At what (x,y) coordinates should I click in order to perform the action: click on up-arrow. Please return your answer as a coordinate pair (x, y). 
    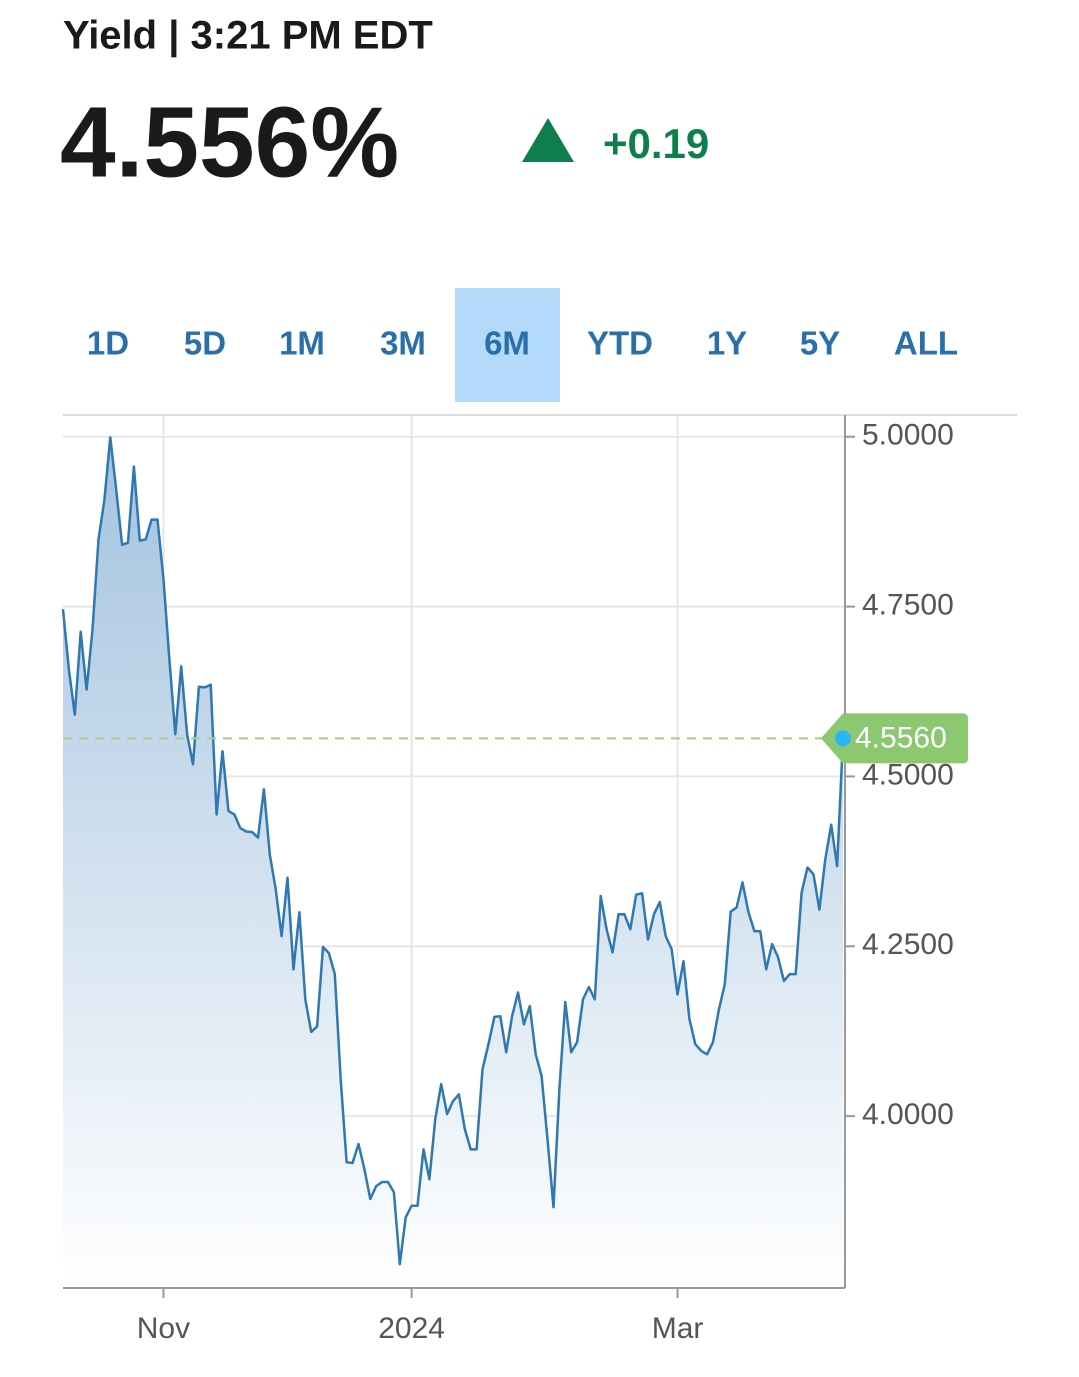
    Looking at the image, I should click on (548, 140).